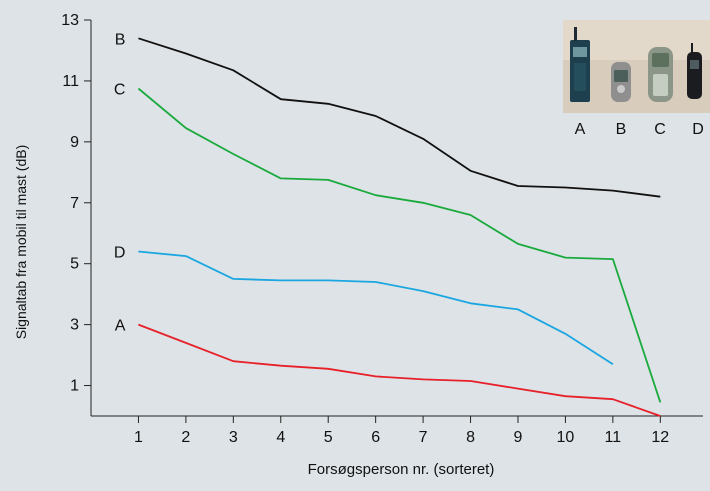  I want to click on phone-a-icon, so click(580, 64).